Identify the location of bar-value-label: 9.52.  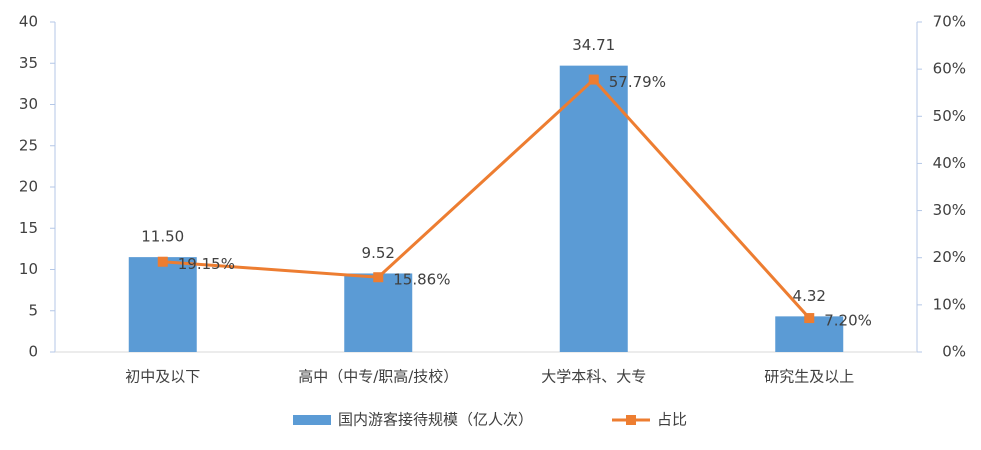
(378, 253).